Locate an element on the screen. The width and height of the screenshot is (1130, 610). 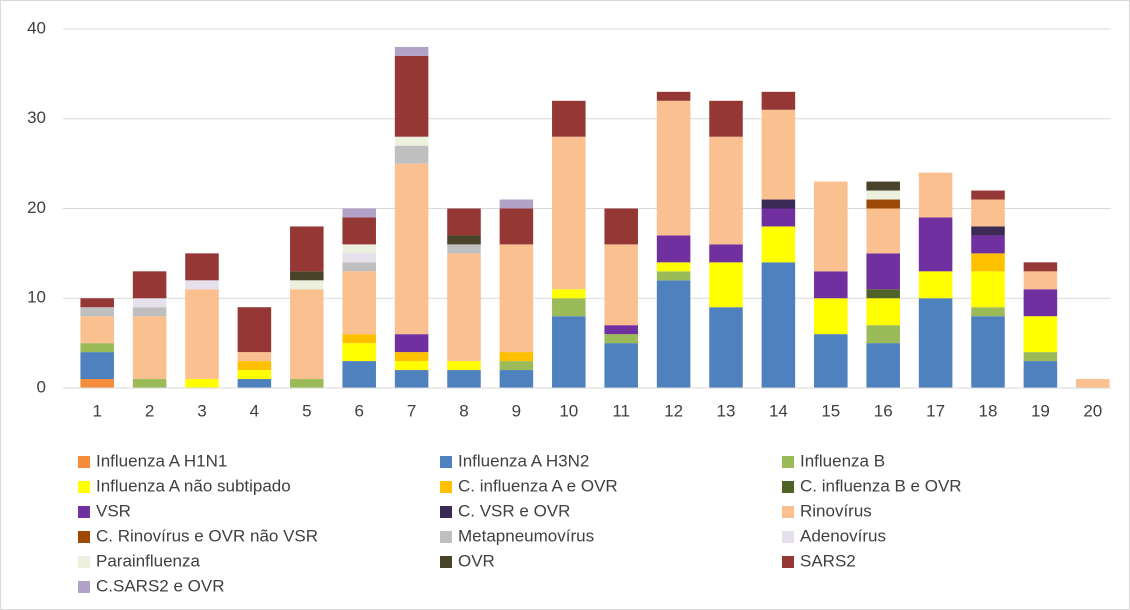
x-tick-label: 10 is located at coordinates (568, 410).